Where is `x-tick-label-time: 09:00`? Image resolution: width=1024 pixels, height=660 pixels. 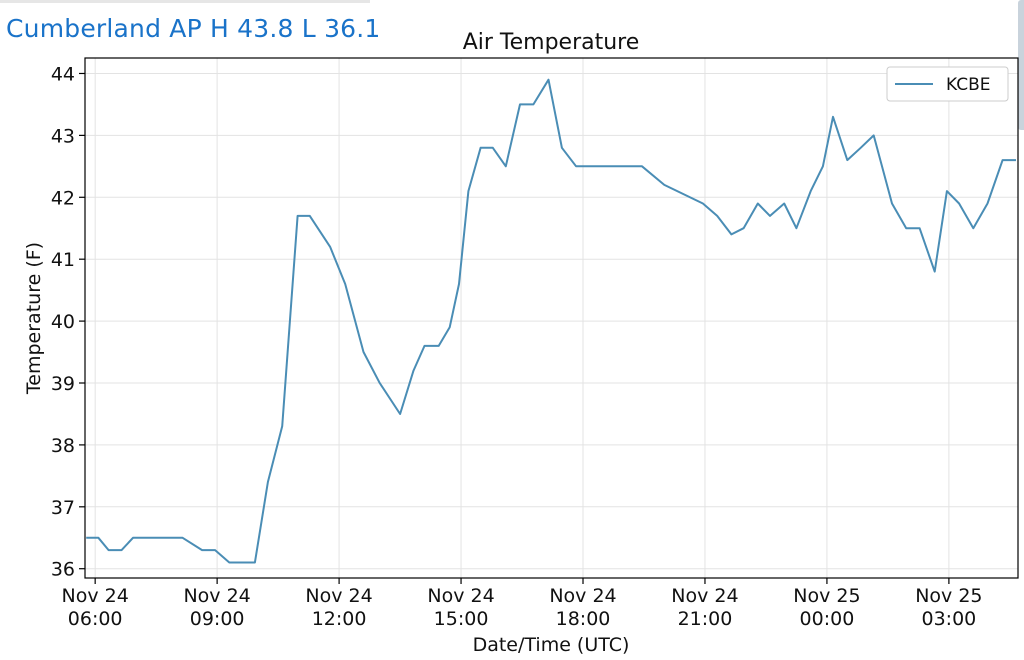
x-tick-label-time: 09:00 is located at coordinates (217, 619).